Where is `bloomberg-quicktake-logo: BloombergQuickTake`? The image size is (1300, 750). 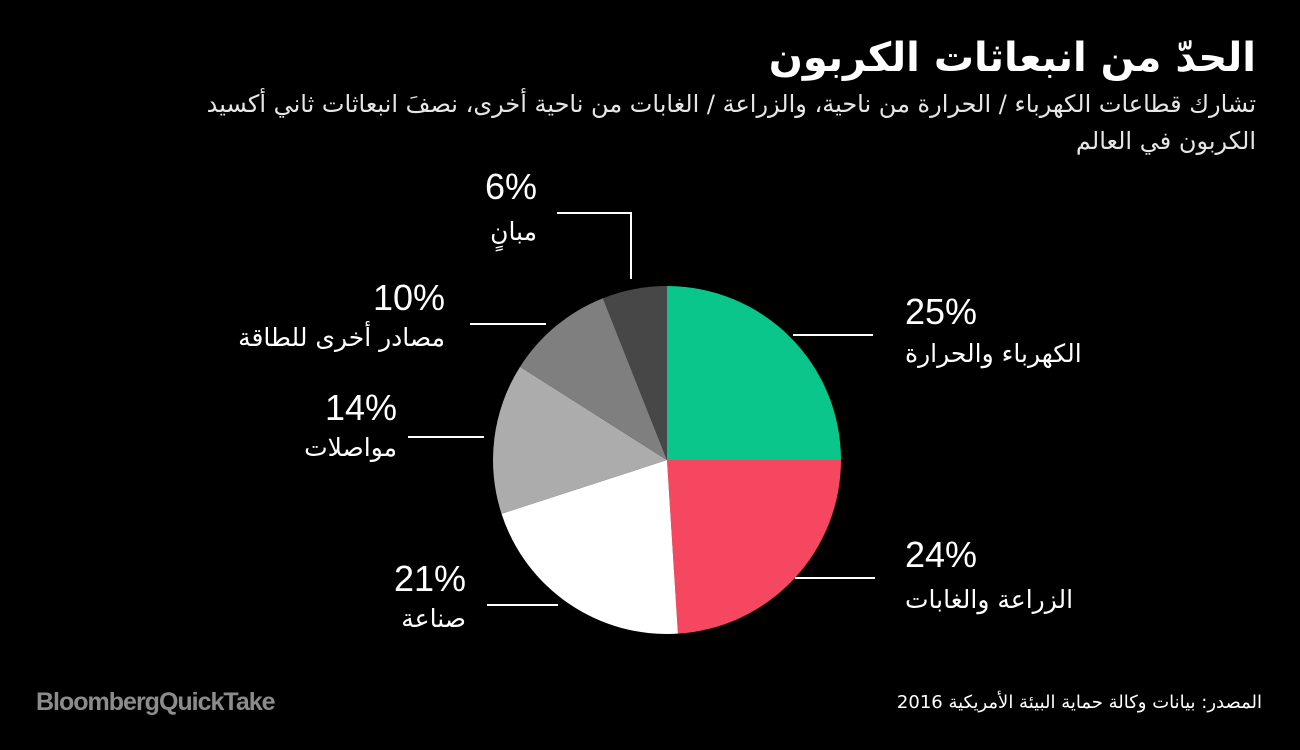
bloomberg-quicktake-logo: BloombergQuickTake is located at coordinates (156, 702).